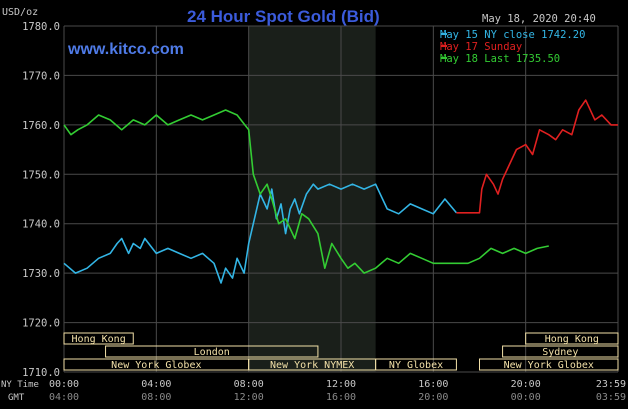 This screenshot has height=409, width=628. I want to click on legend-item-last: May 18 Last 1735.50, so click(500, 59).